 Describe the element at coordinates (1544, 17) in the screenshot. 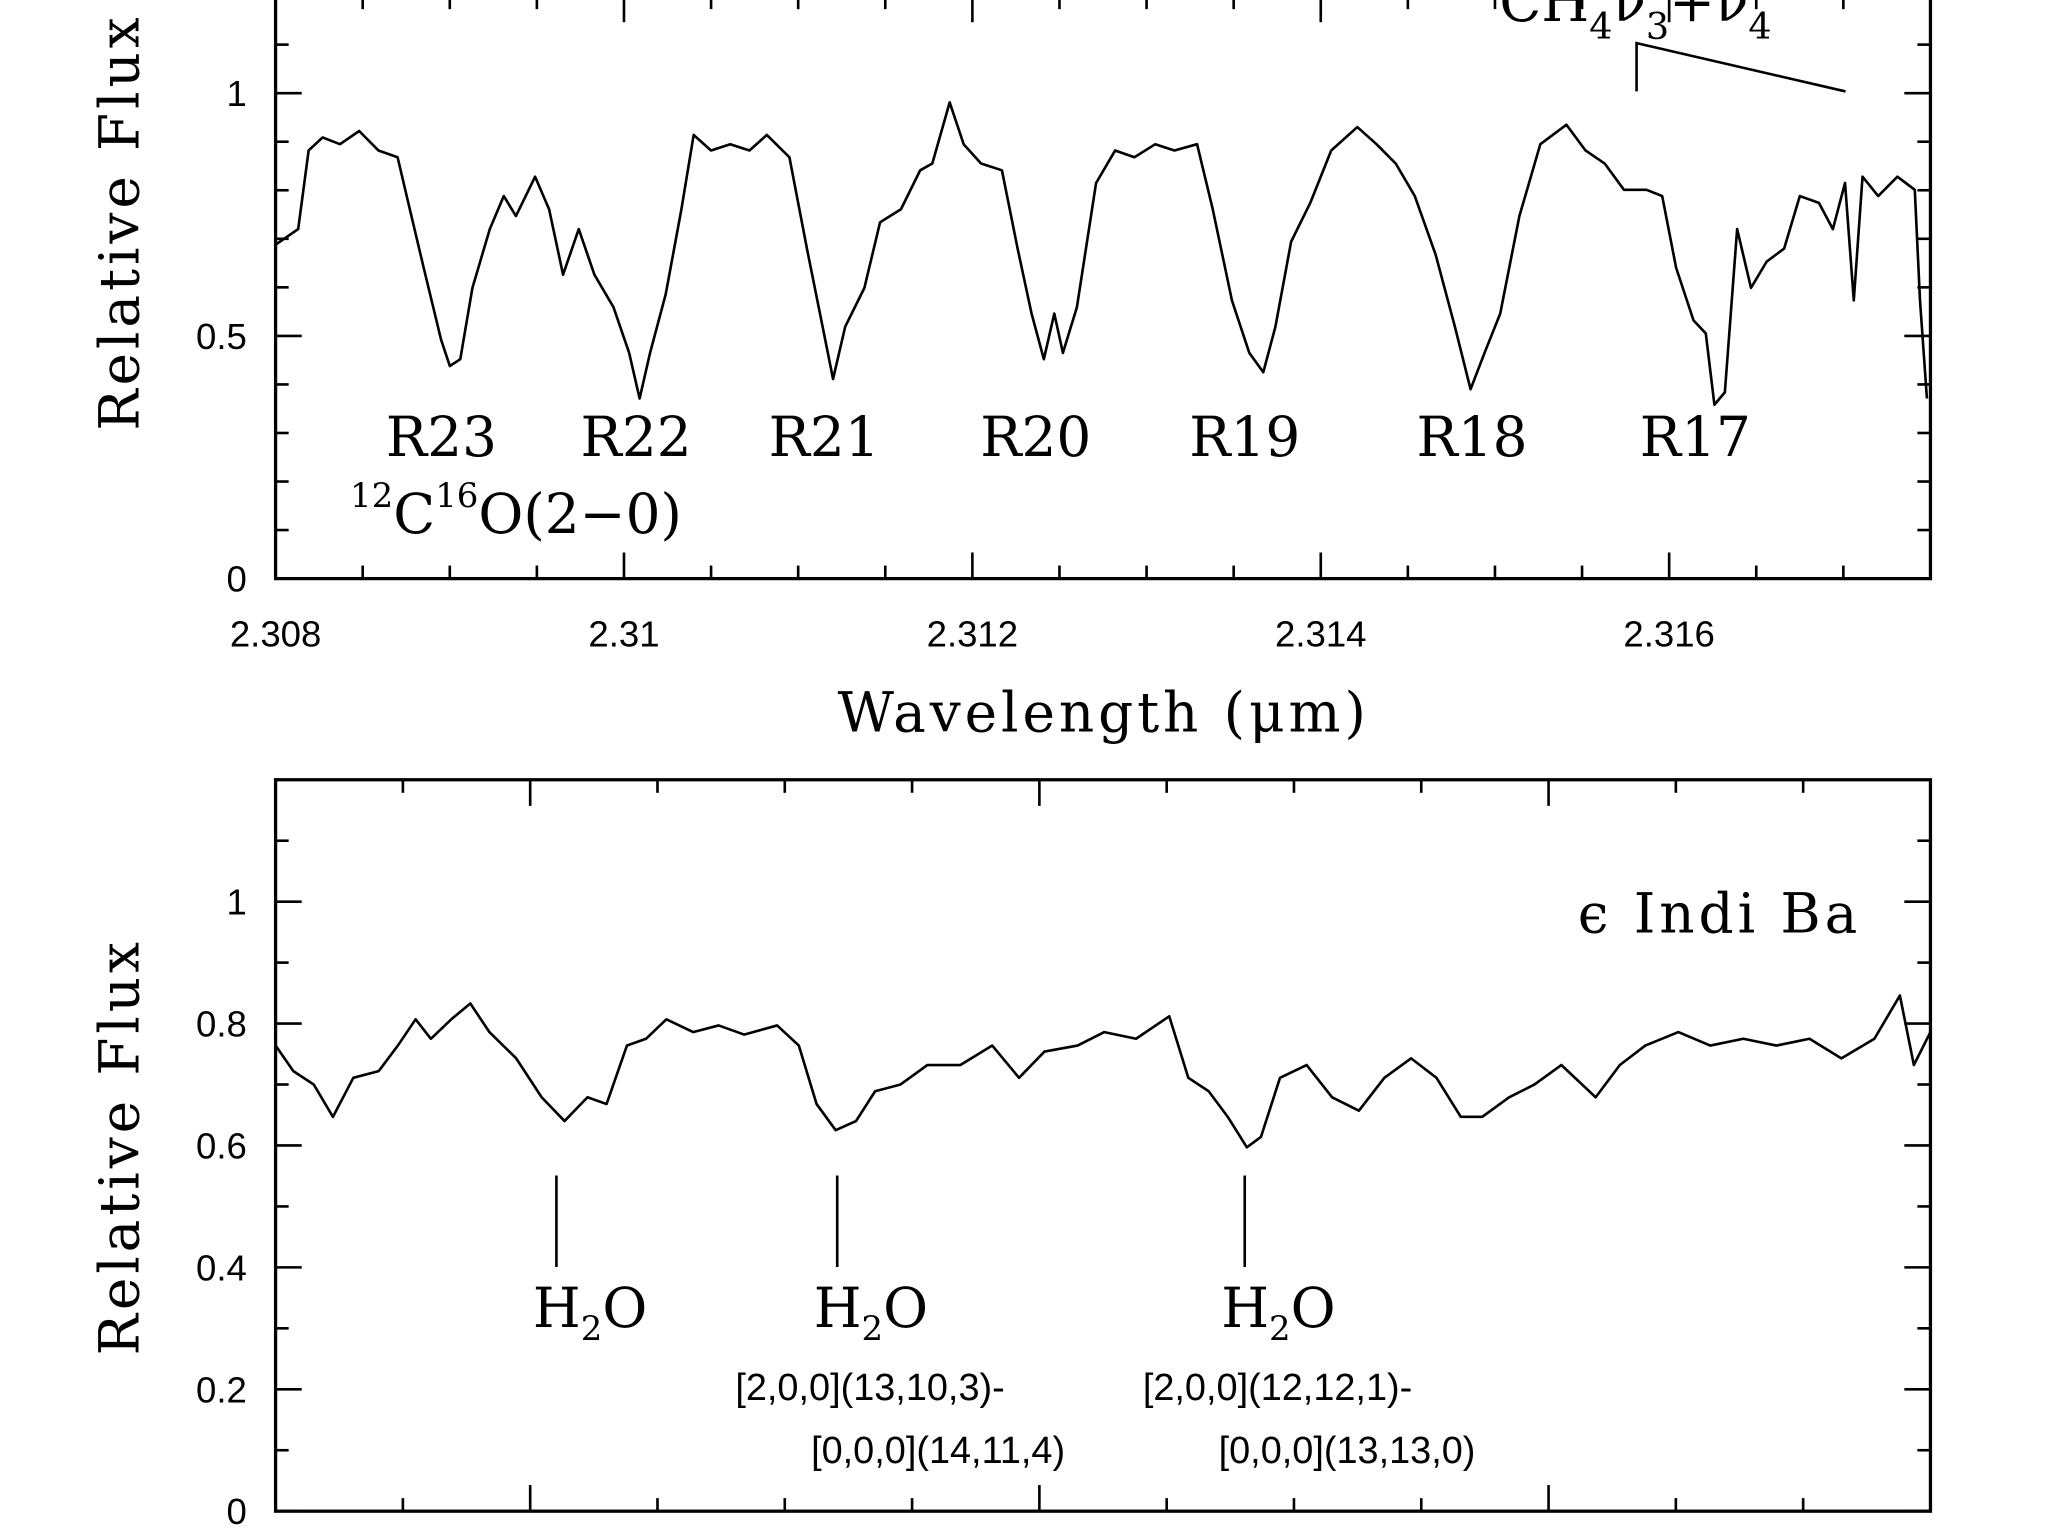

I see `band-label-part: CH` at that location.